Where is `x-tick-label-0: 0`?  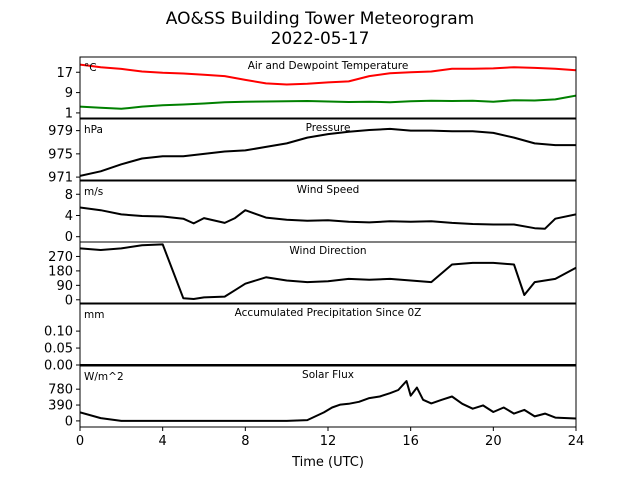
x-tick-label-0: 0 is located at coordinates (80, 441).